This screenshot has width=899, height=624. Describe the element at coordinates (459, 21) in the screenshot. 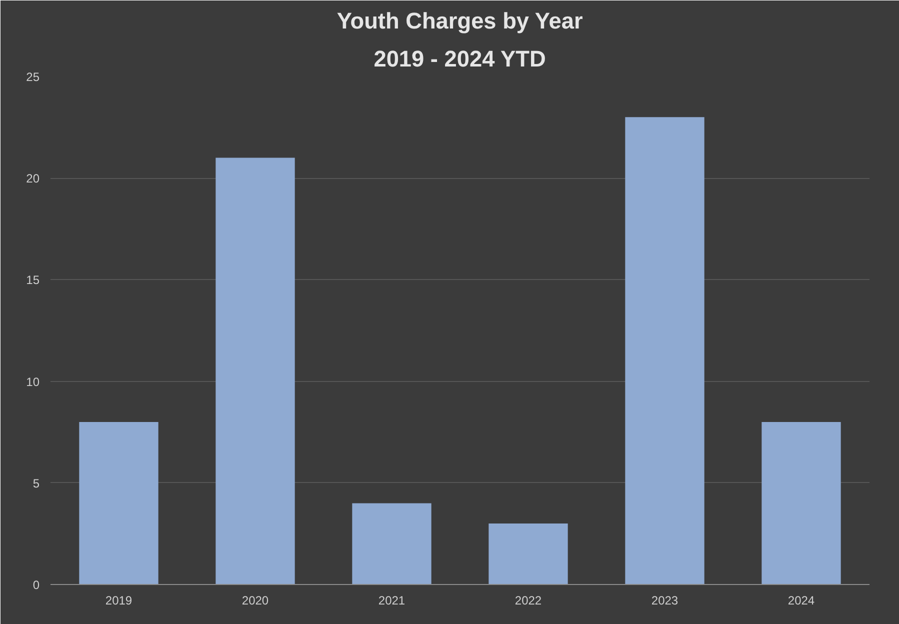

I see `chart-title: Youth Charges by Year` at that location.